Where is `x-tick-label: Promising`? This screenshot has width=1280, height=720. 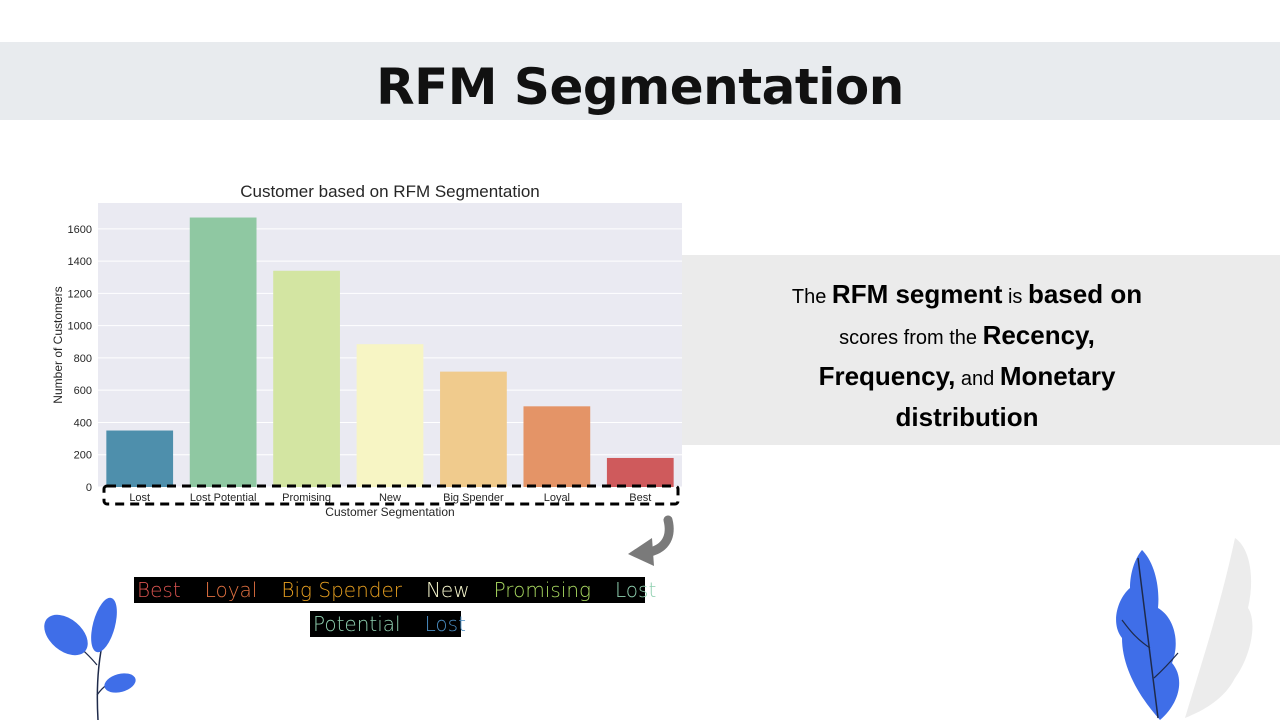
x-tick-label: Promising is located at coordinates (306, 498).